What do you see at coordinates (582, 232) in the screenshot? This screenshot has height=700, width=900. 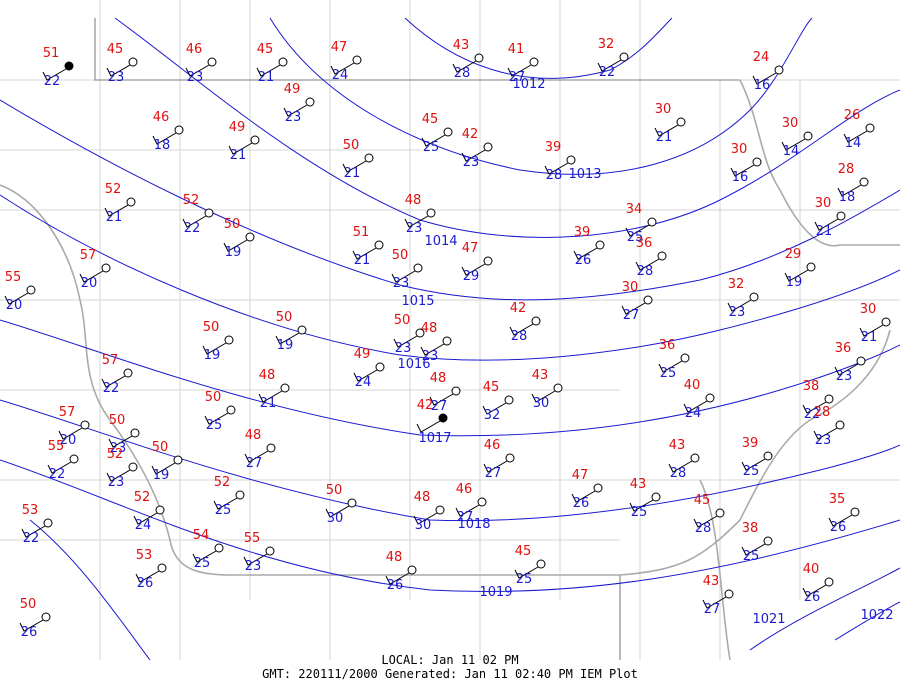 I see `temperature: 39` at bounding box center [582, 232].